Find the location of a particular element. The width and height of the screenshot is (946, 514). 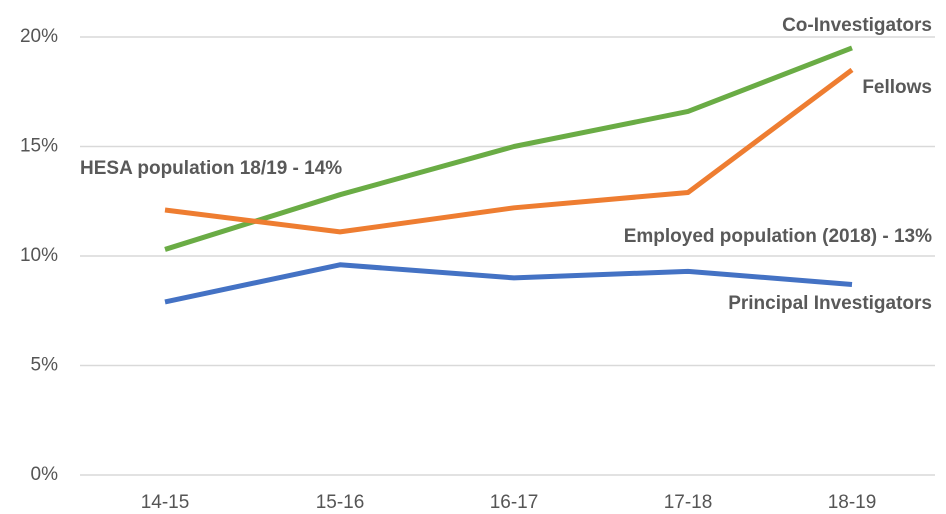

x-tick-label: 17-18 is located at coordinates (688, 502).